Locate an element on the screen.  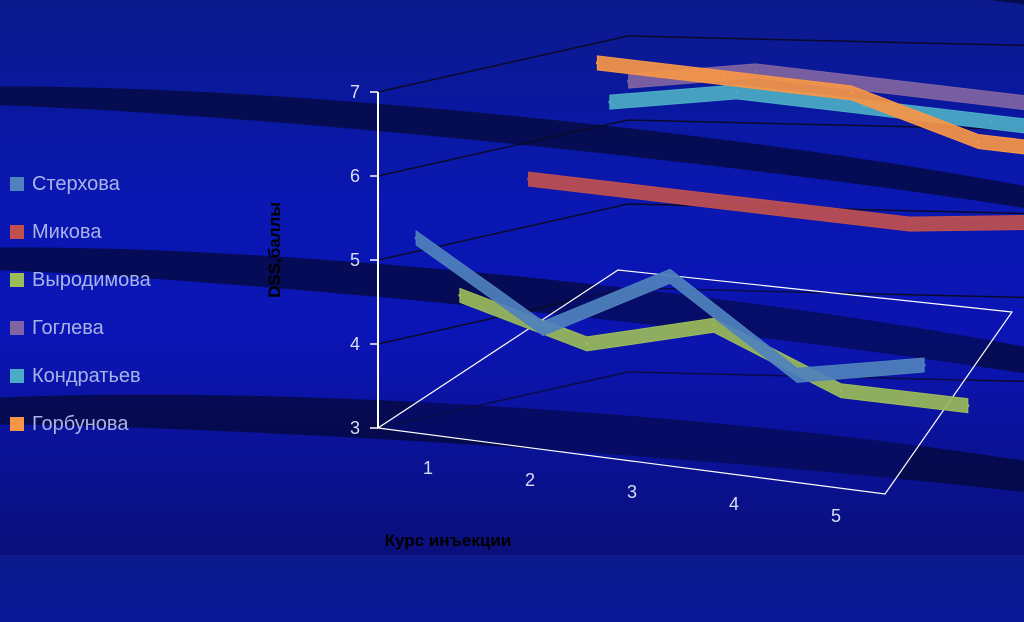
legend-label: Кондратьев is located at coordinates (86, 375).